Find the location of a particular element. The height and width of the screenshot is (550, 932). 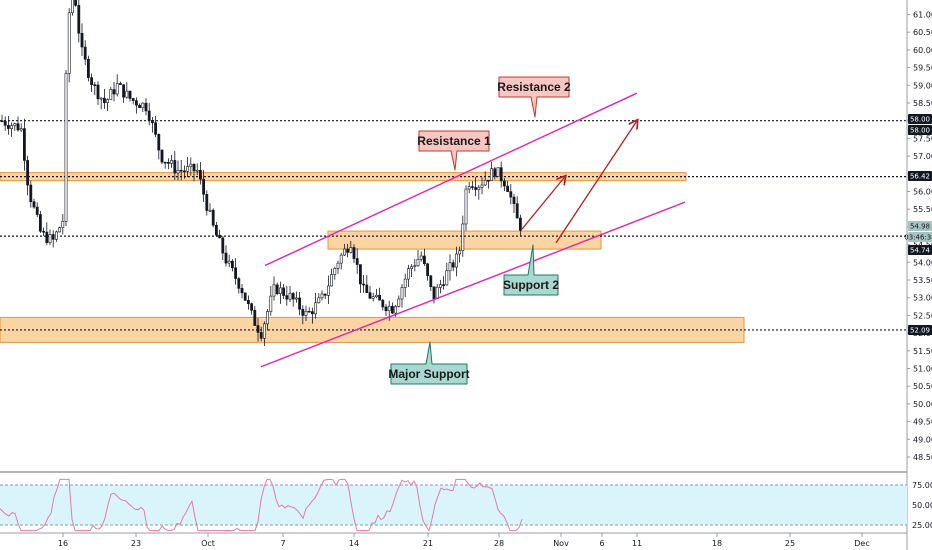

y-tick-label: 59.50 is located at coordinates (922, 68).